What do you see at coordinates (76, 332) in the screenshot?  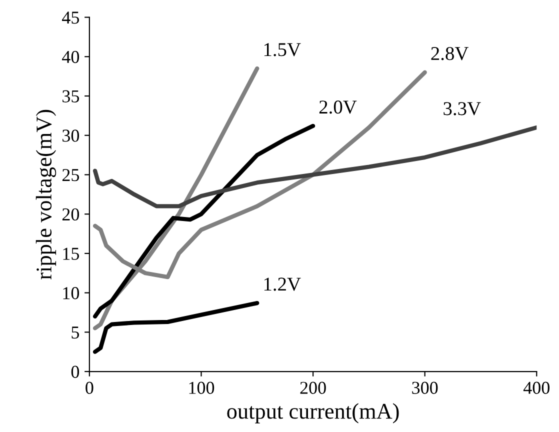 I see `y-tick-label: 5` at bounding box center [76, 332].